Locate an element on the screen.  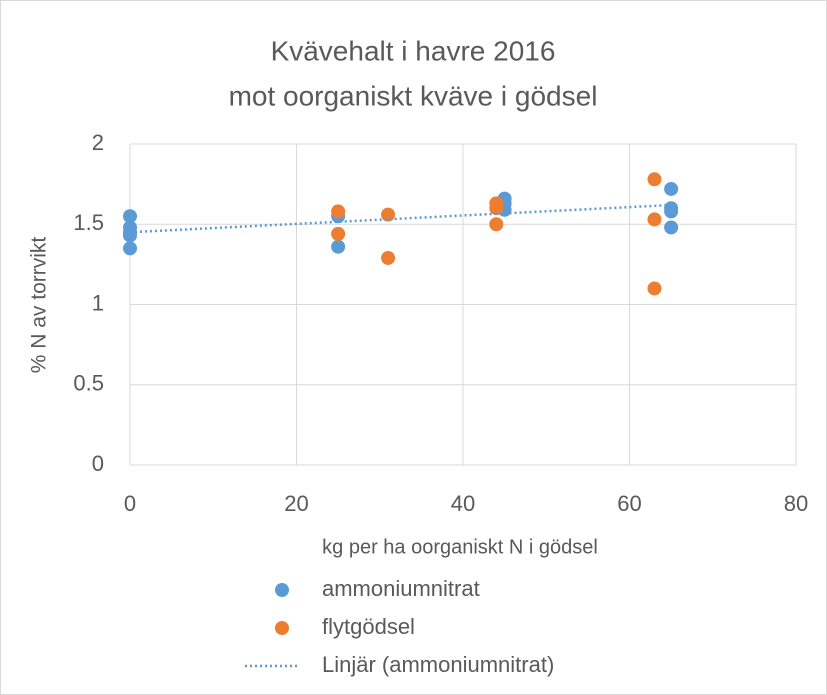
chart-title: mot oorganiskt kväve i gödsel is located at coordinates (413, 95).